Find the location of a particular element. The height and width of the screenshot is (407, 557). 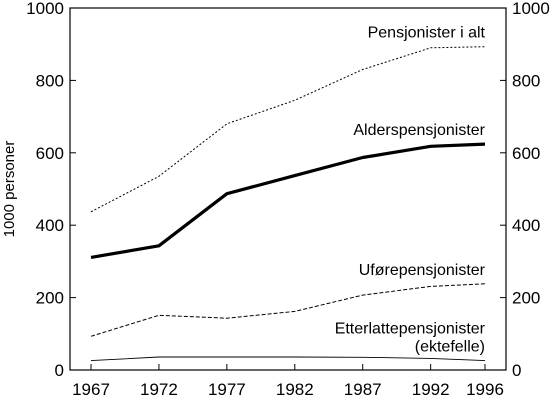

x-tick-label: 1972 is located at coordinates (159, 389).